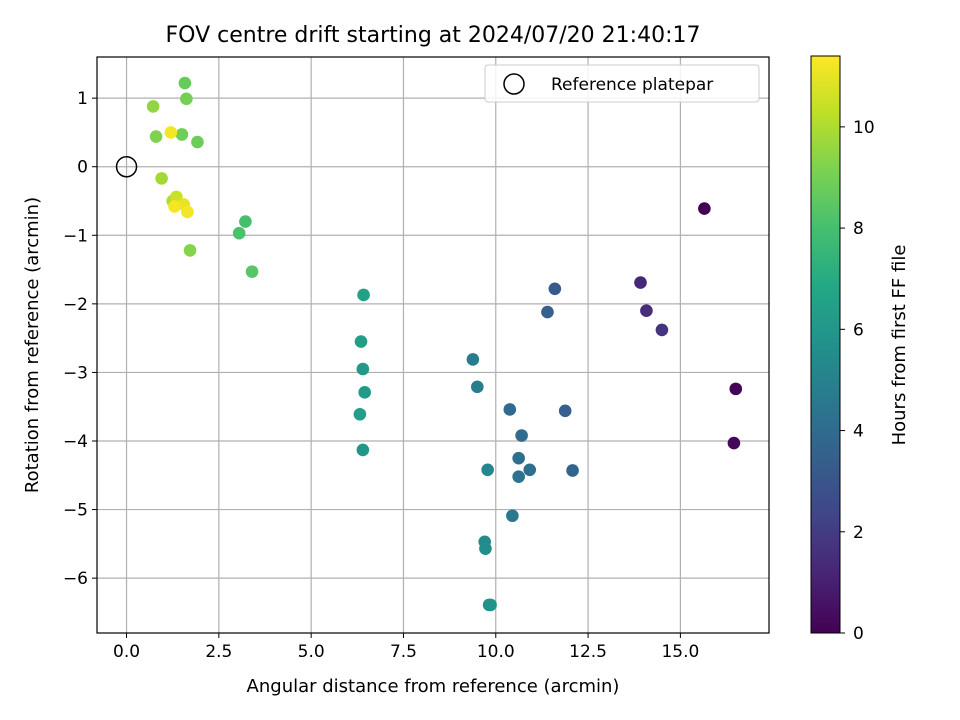 This screenshot has width=960, height=720. I want to click on x-tick-label: 2.5, so click(218, 652).